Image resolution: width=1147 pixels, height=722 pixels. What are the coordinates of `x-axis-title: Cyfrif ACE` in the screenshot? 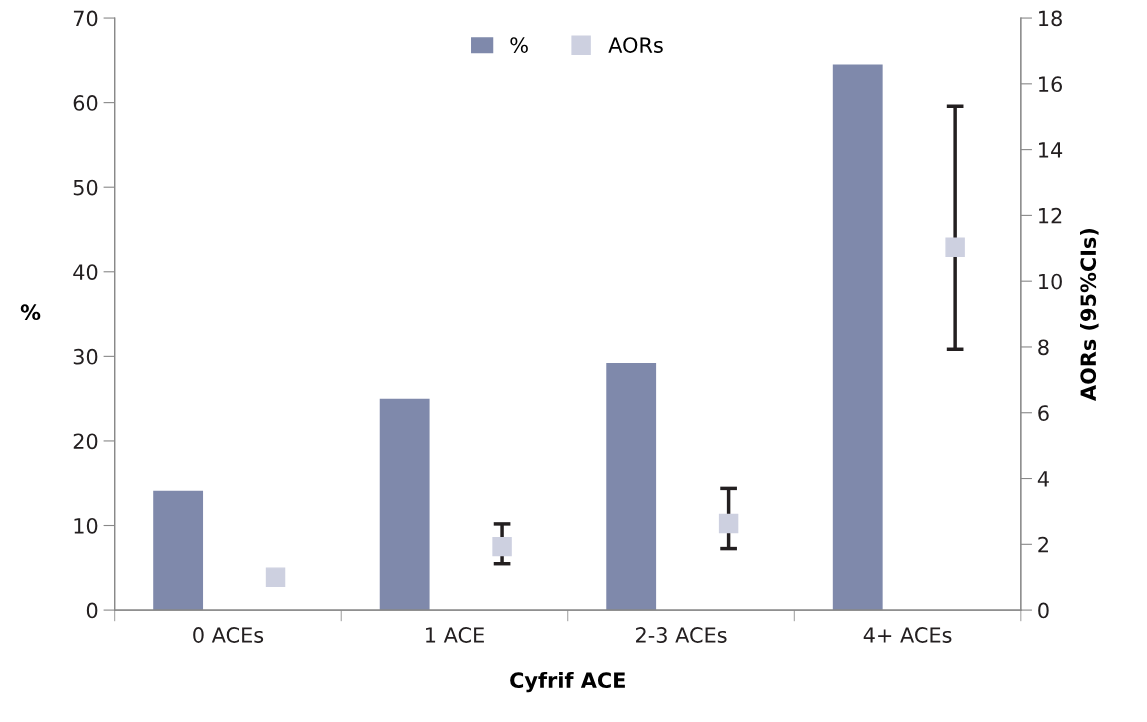 It's located at (567, 682).